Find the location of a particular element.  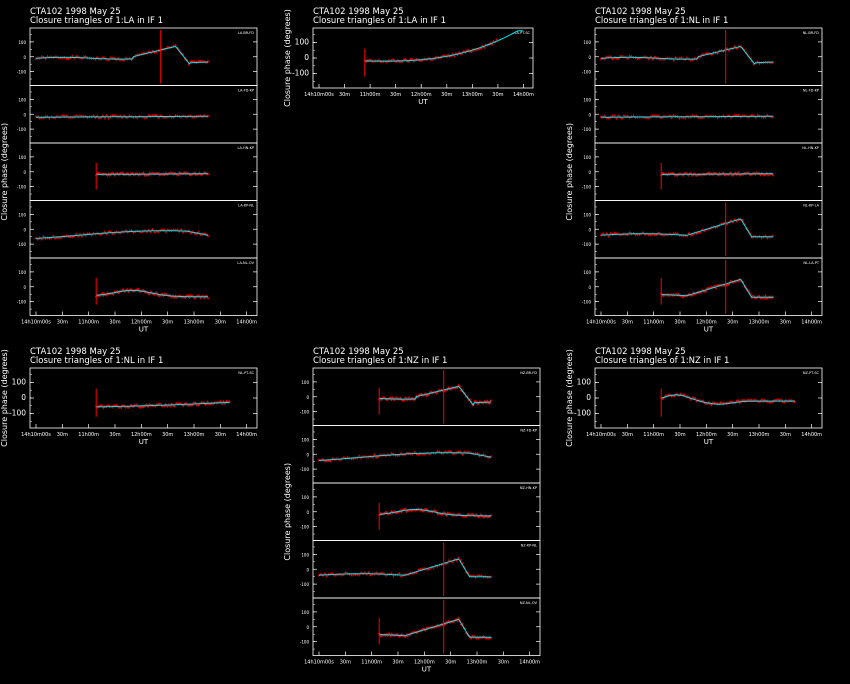

panel-nz-fd-kp: NZ-FD-KP 100 0 -100 is located at coordinates (420, 454).